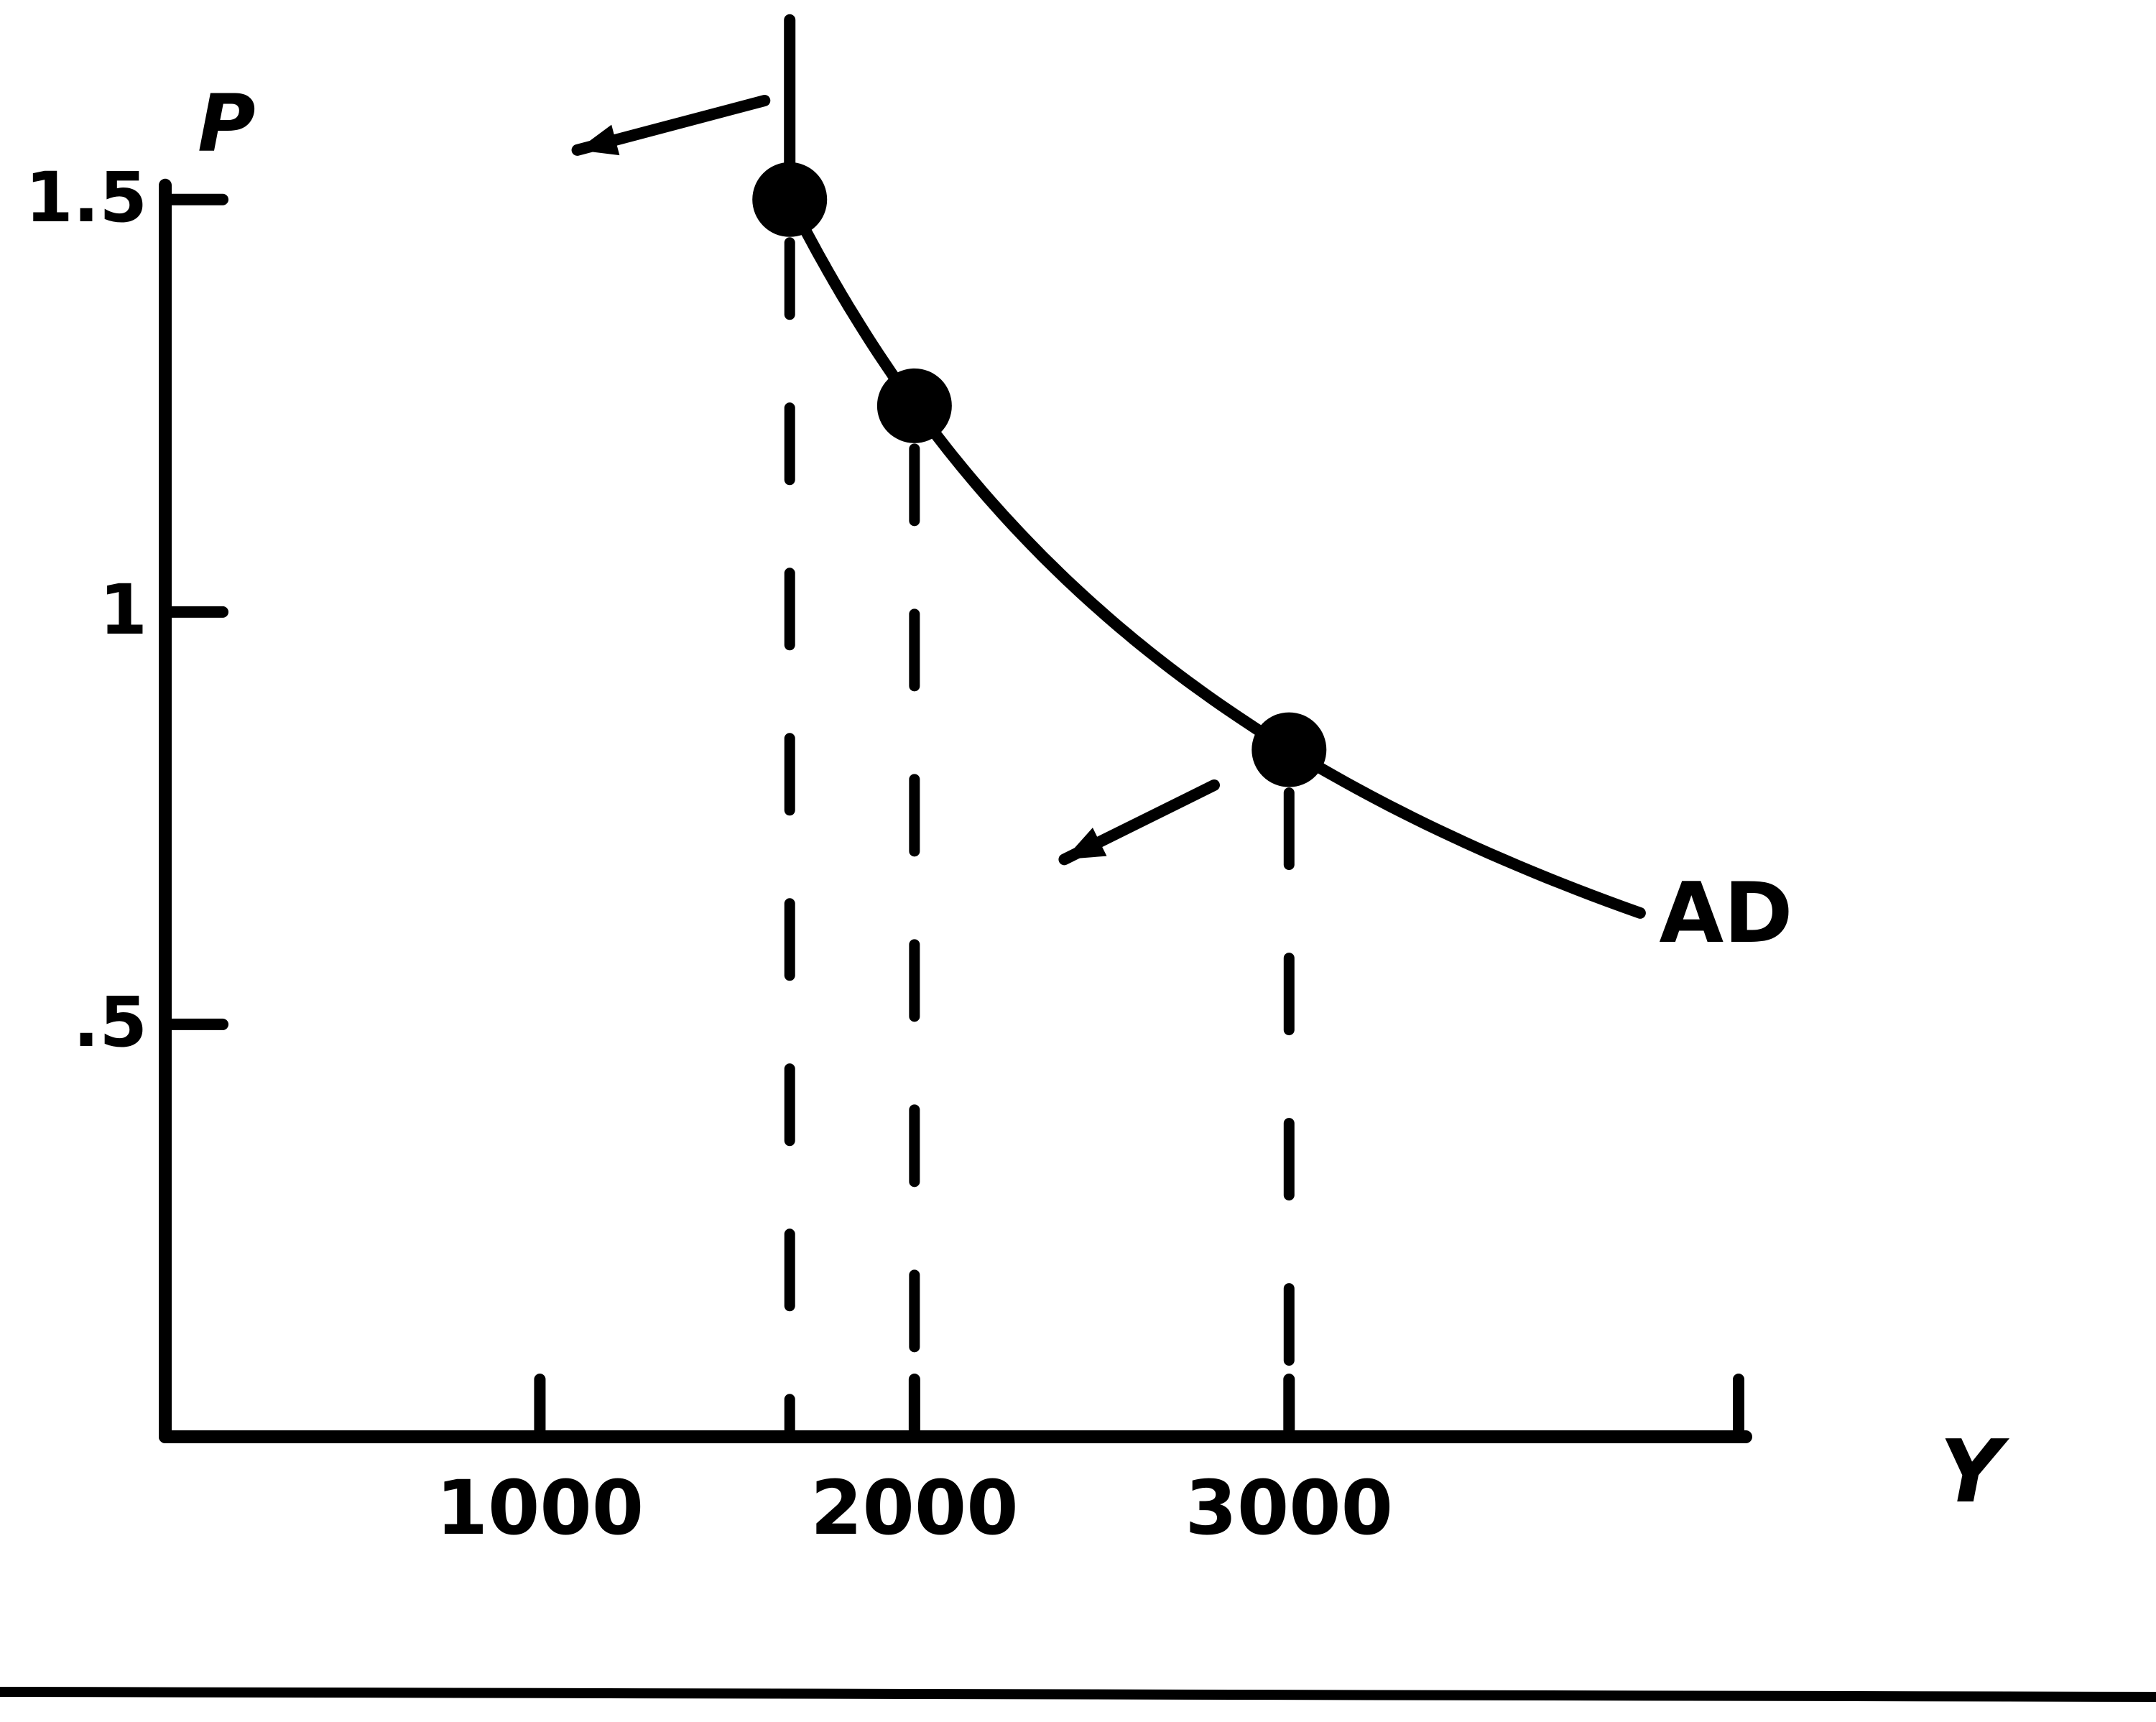  I want to click on shift-arrows, so click(896, 480).